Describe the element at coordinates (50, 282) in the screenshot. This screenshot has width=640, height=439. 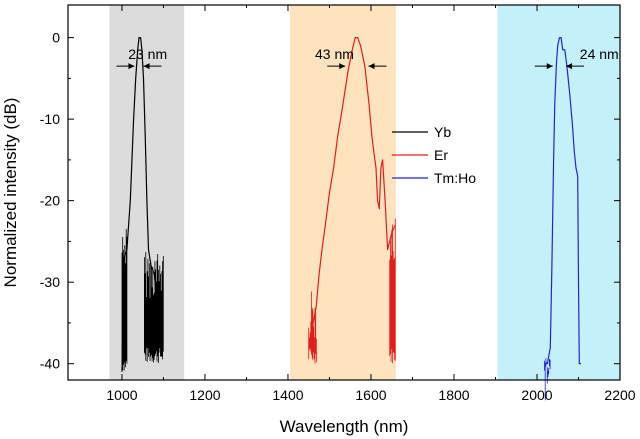
I see `y-tick-label: -30` at that location.